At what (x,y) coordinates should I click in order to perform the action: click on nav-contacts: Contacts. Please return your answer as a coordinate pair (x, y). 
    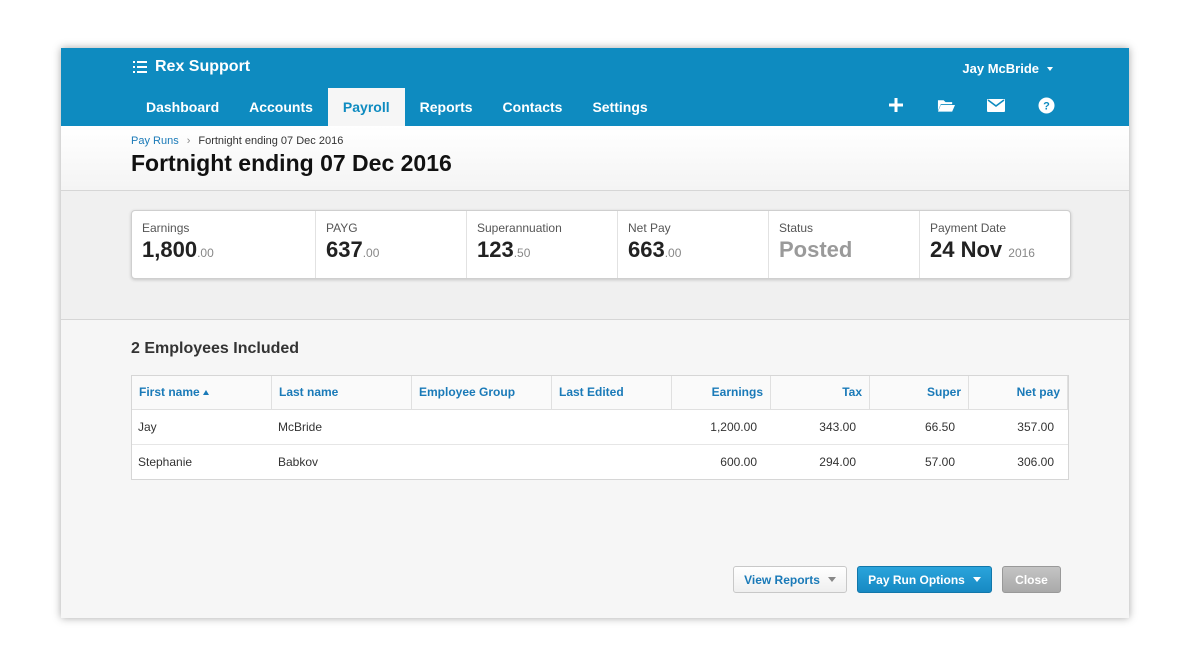
    Looking at the image, I should click on (532, 107).